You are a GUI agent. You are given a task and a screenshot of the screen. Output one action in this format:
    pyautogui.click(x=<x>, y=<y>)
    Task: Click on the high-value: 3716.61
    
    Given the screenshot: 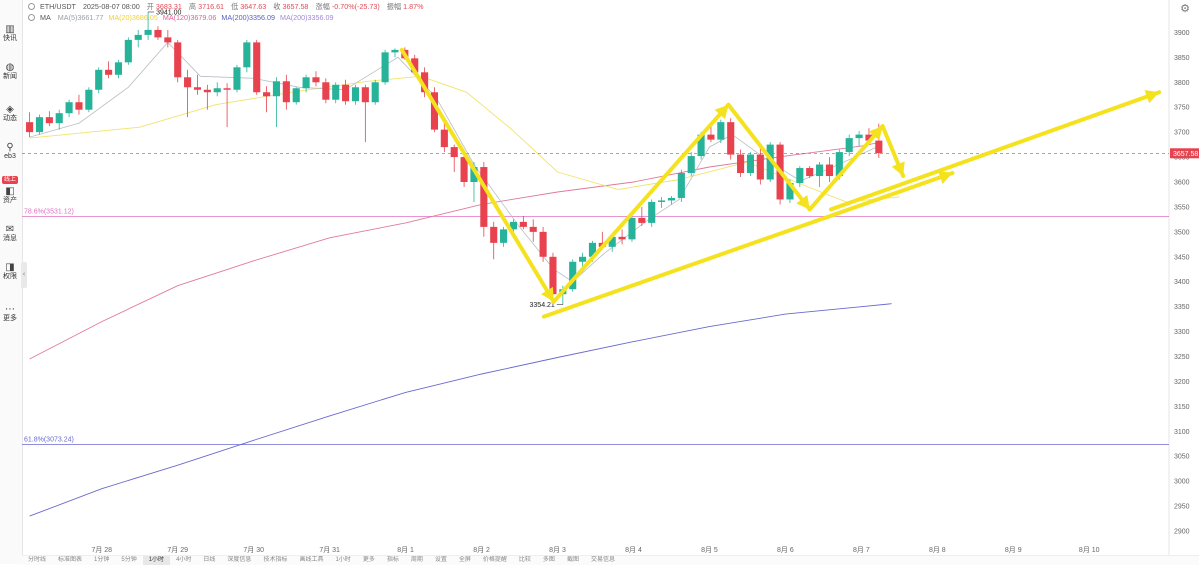 What is the action you would take?
    pyautogui.click(x=211, y=6)
    